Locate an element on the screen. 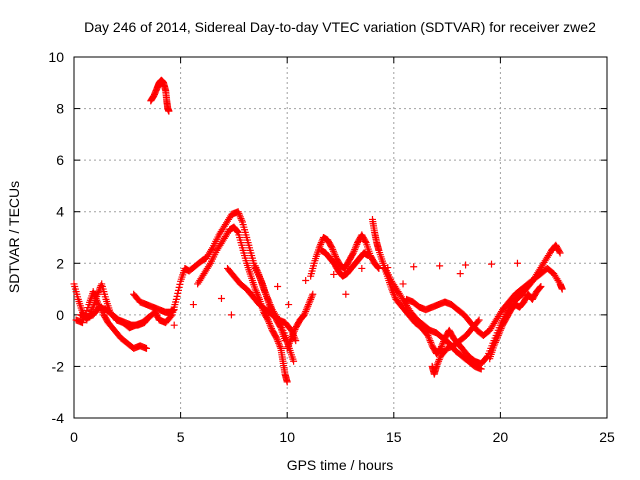 This screenshot has height=480, width=640. series-track-H is located at coordinates (274, 313).